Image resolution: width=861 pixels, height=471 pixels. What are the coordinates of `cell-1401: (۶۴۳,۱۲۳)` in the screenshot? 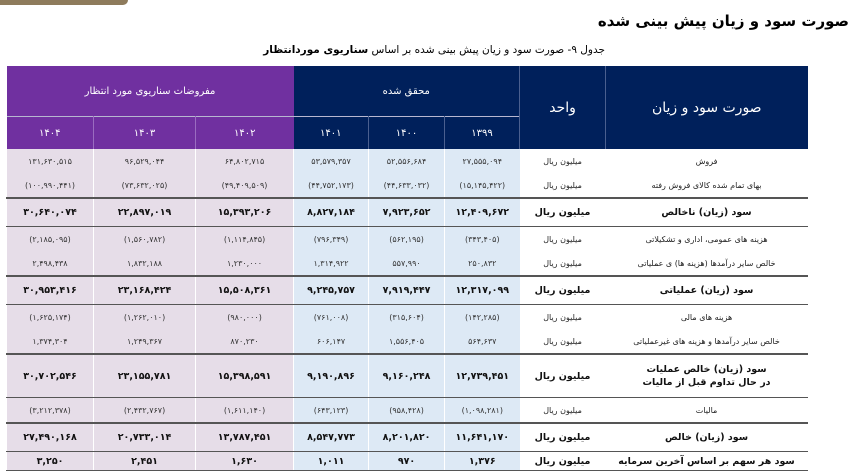 It's located at (331, 410).